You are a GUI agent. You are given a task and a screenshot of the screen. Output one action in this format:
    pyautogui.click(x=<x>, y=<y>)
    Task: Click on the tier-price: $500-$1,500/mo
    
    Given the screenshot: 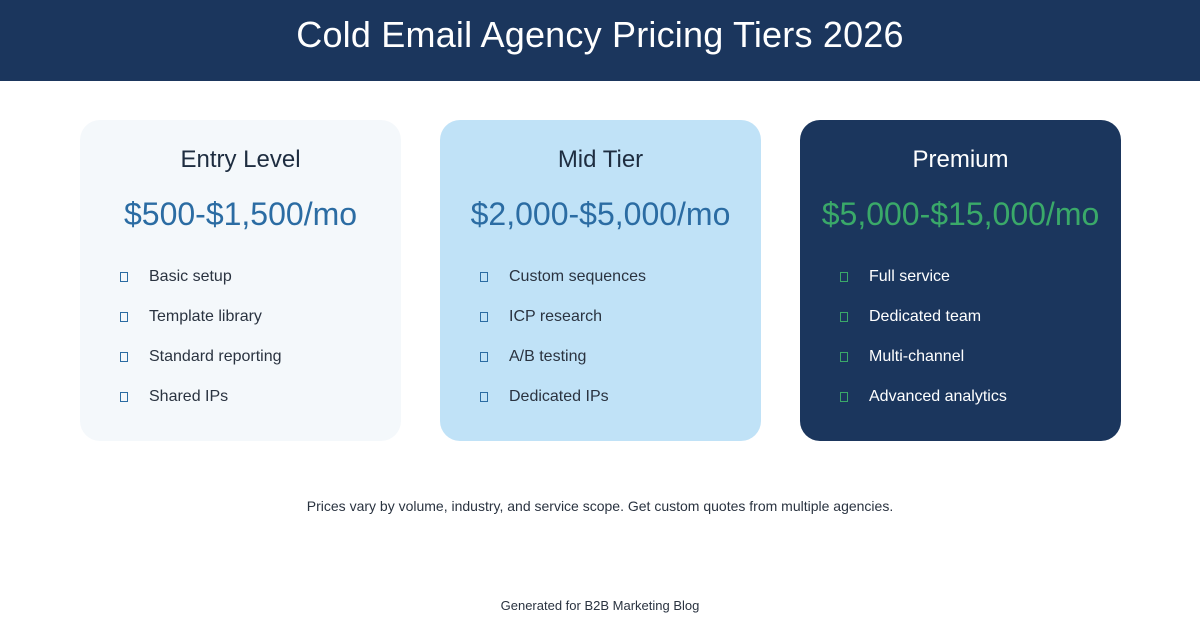 What is the action you would take?
    pyautogui.click(x=240, y=214)
    